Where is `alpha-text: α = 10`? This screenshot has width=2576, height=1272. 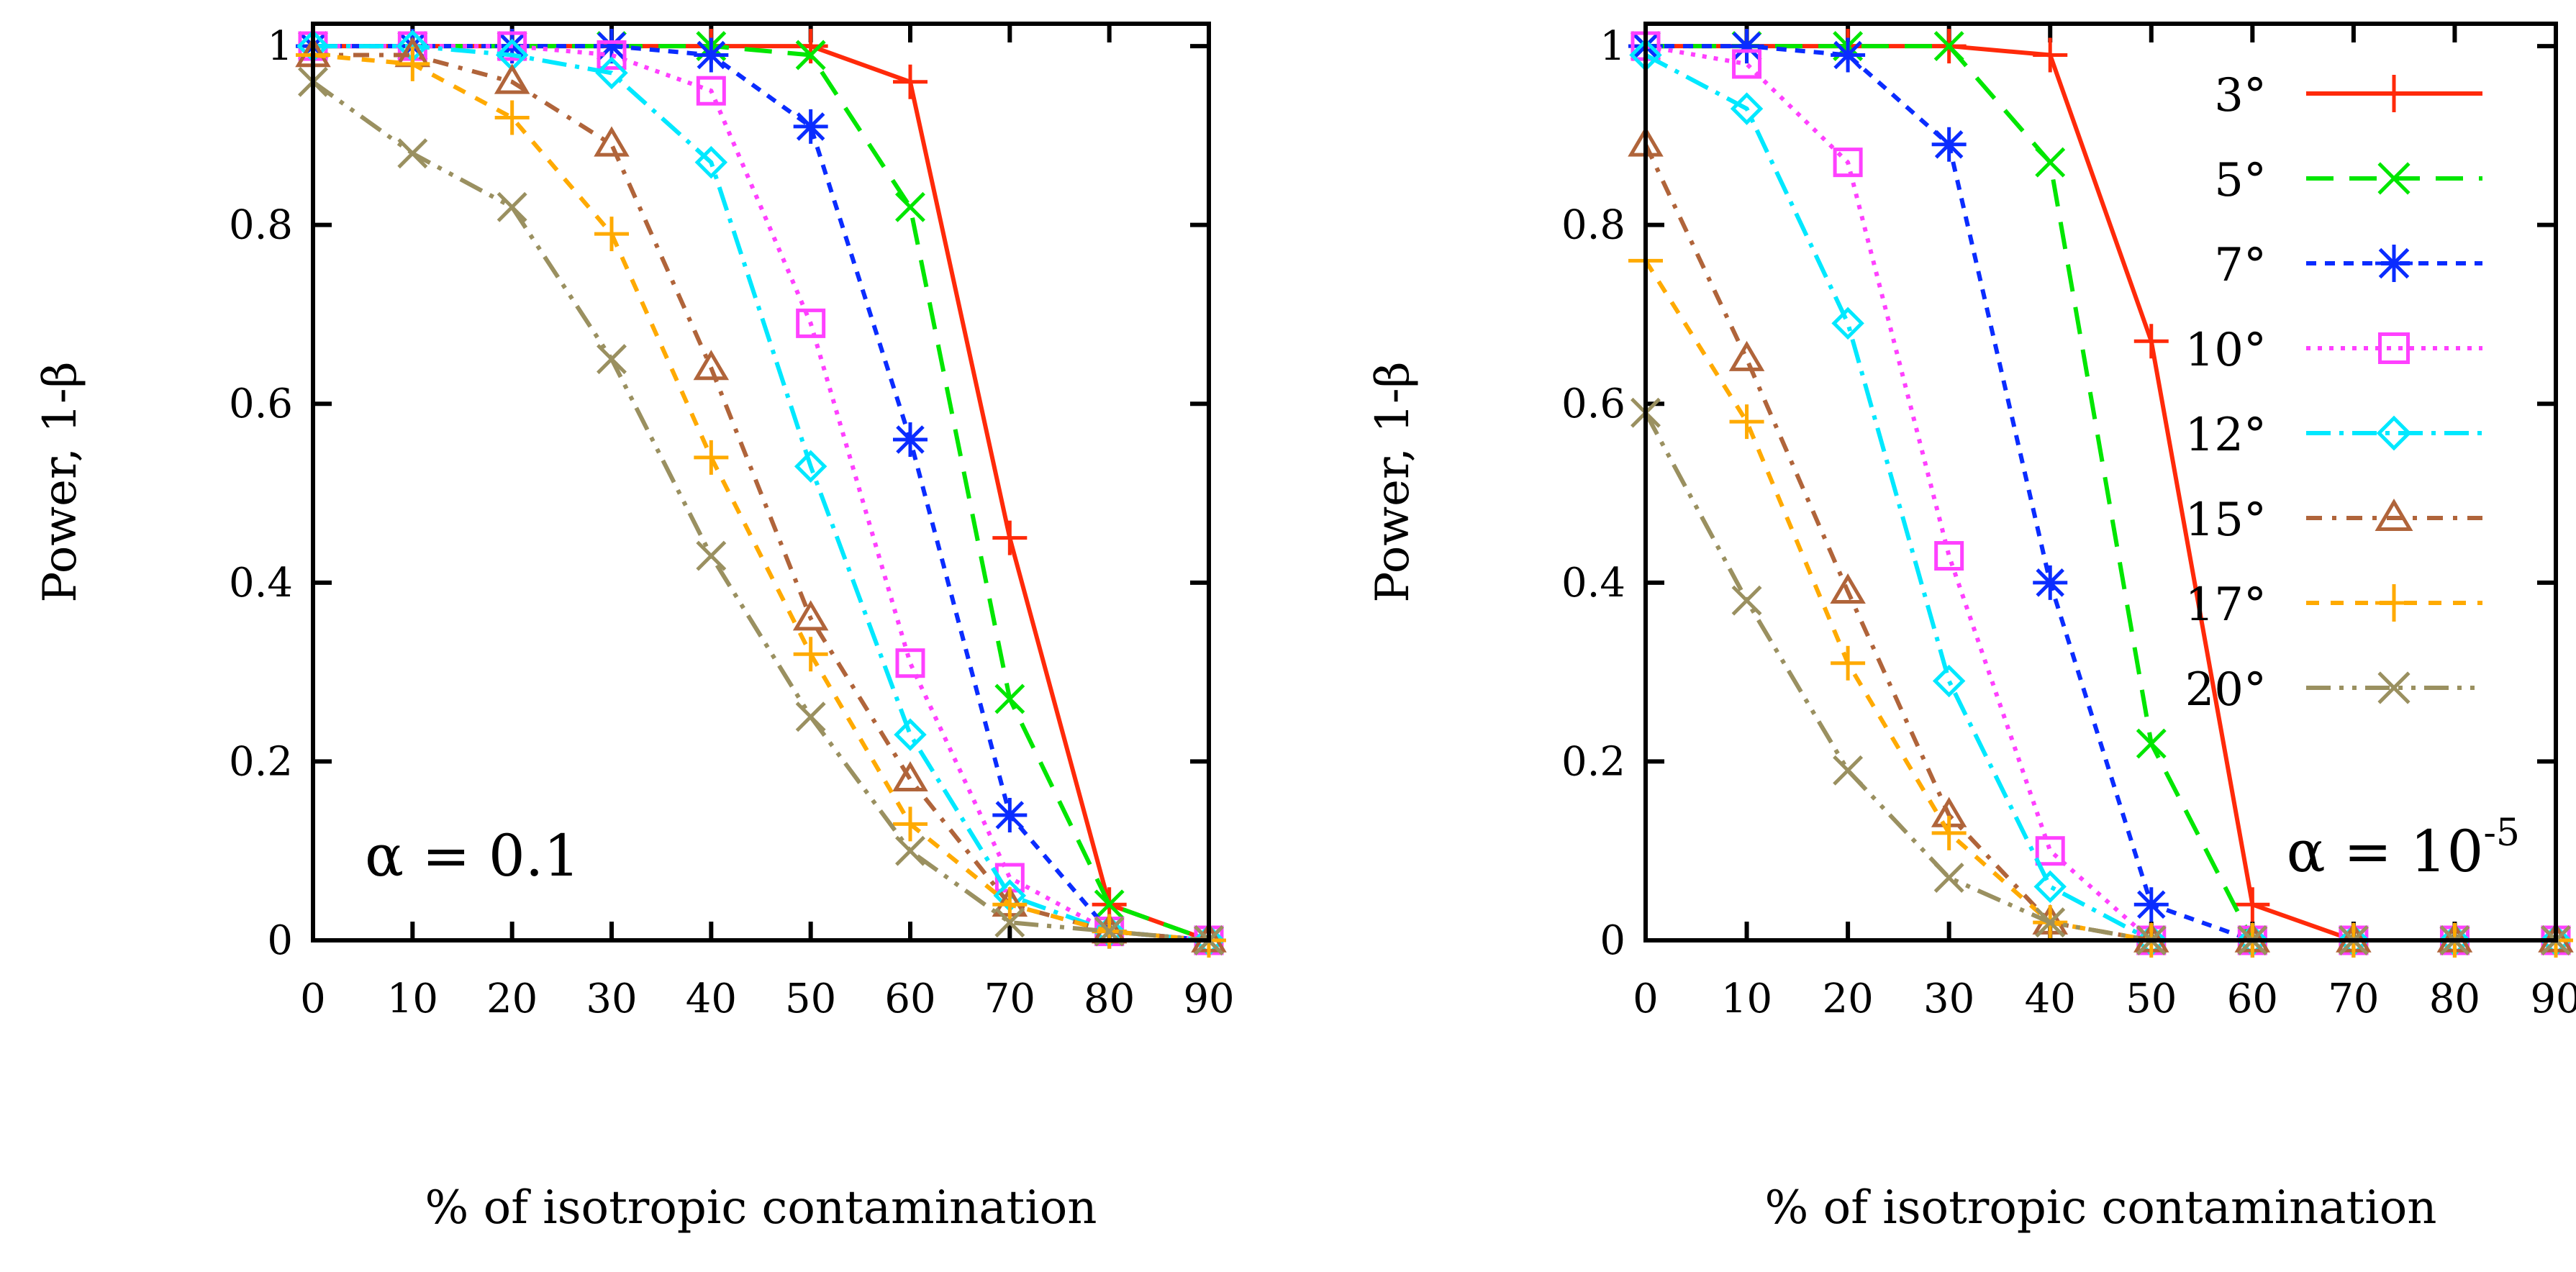
alpha-text: α = 10 is located at coordinates (2385, 851).